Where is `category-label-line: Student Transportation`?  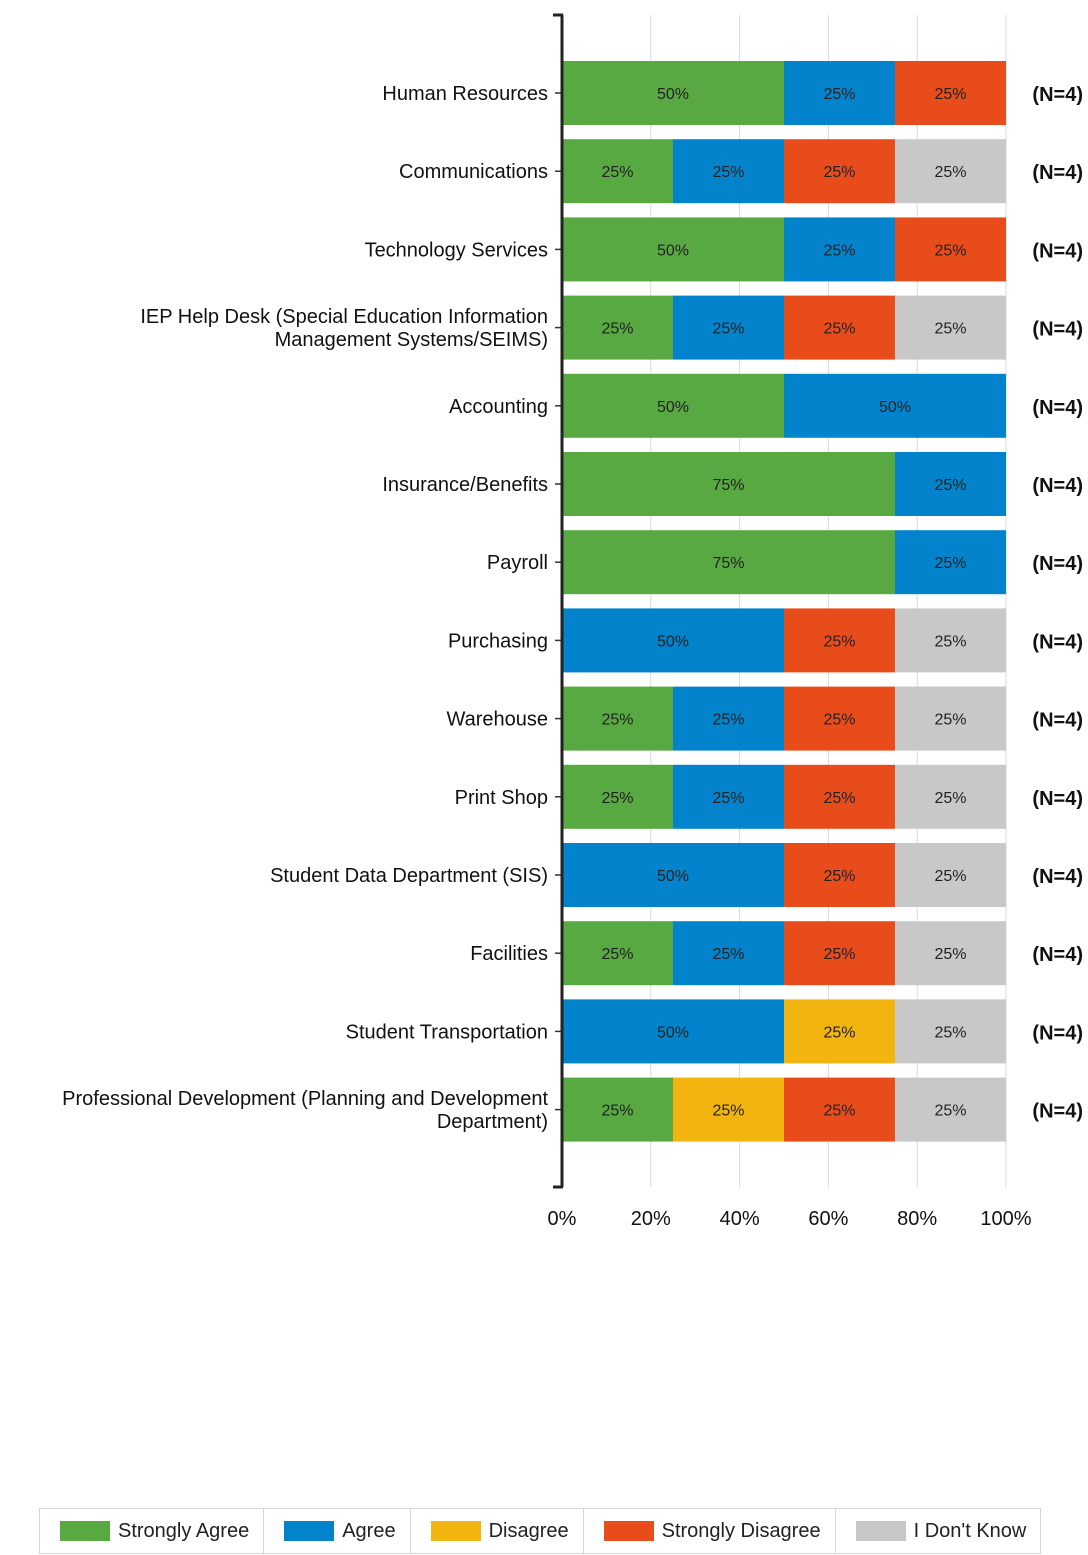 category-label-line: Student Transportation is located at coordinates (447, 1032).